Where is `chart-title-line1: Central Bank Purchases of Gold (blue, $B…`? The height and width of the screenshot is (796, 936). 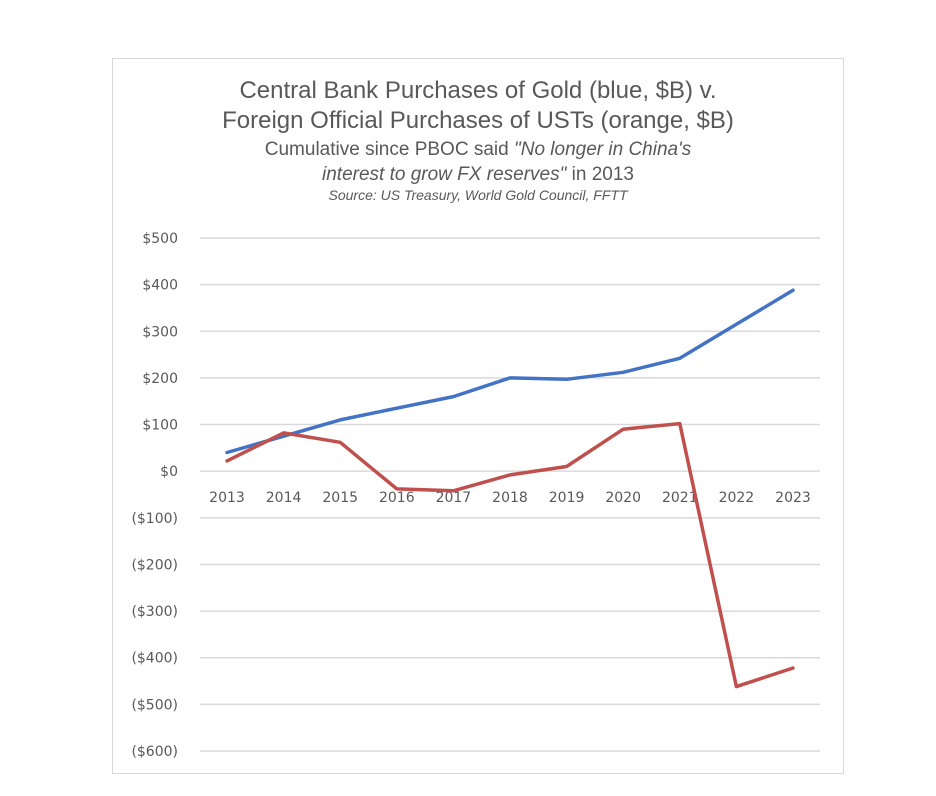 chart-title-line1: Central Bank Purchases of Gold (blue, $B… is located at coordinates (478, 90).